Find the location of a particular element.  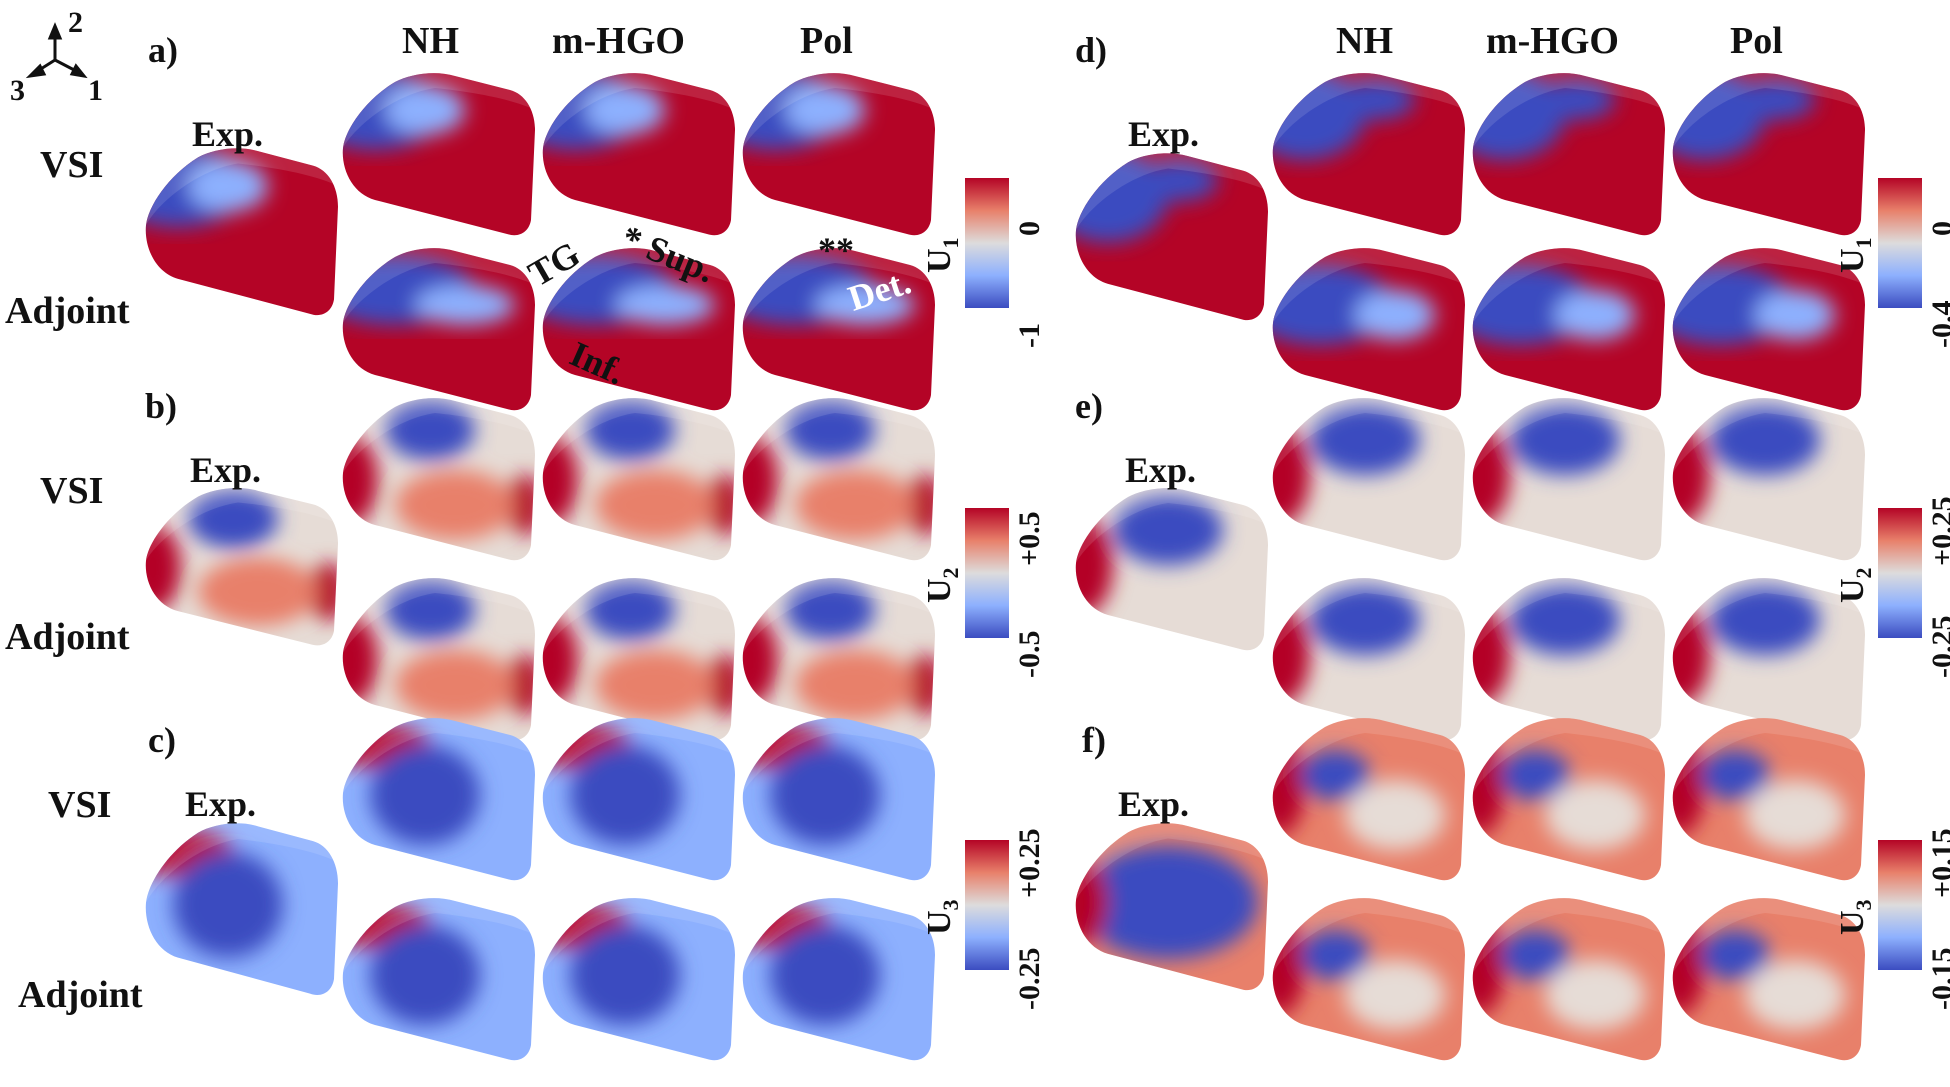

colorbar-max-a: 0 is located at coordinates (1029, 228).